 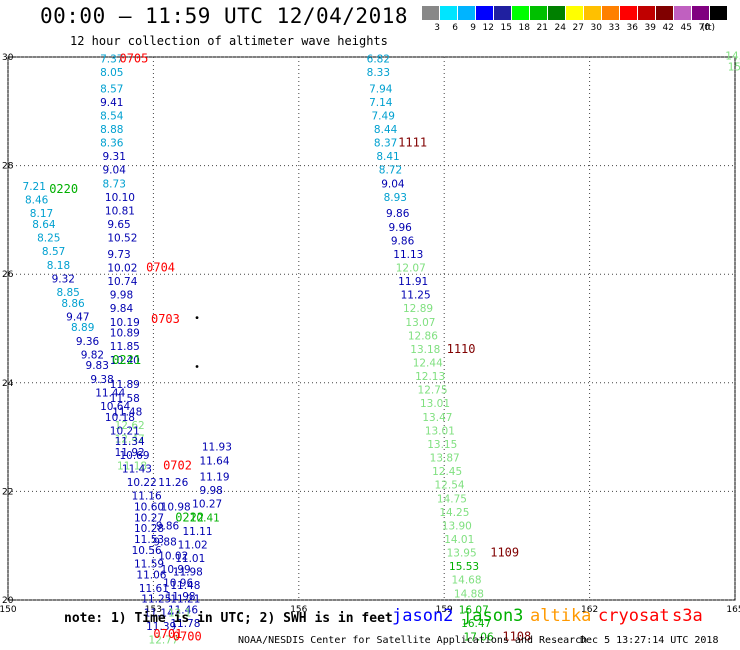 I want to click on legend-label: 33, so click(x=614, y=28).